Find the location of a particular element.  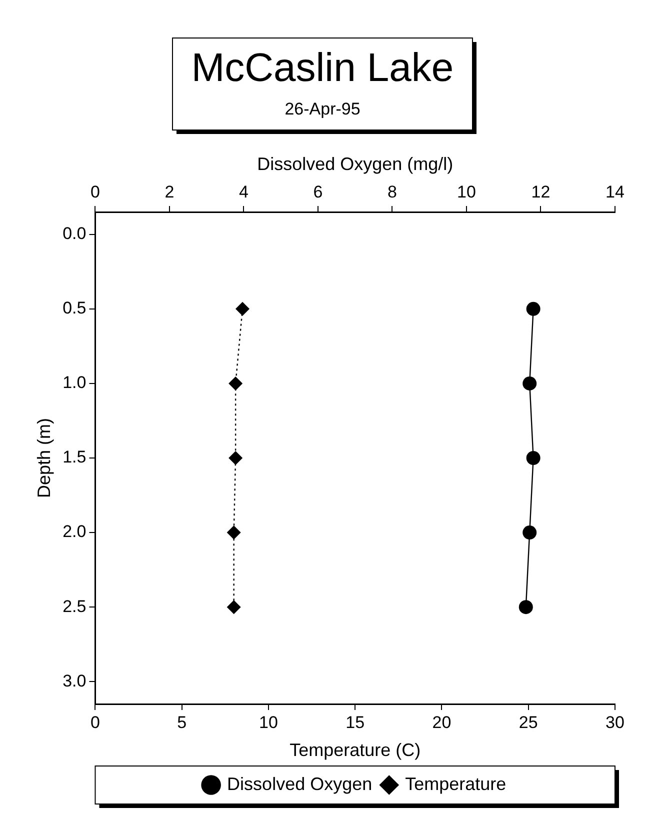

x-axis-title: Temperature (C) is located at coordinates (355, 750).